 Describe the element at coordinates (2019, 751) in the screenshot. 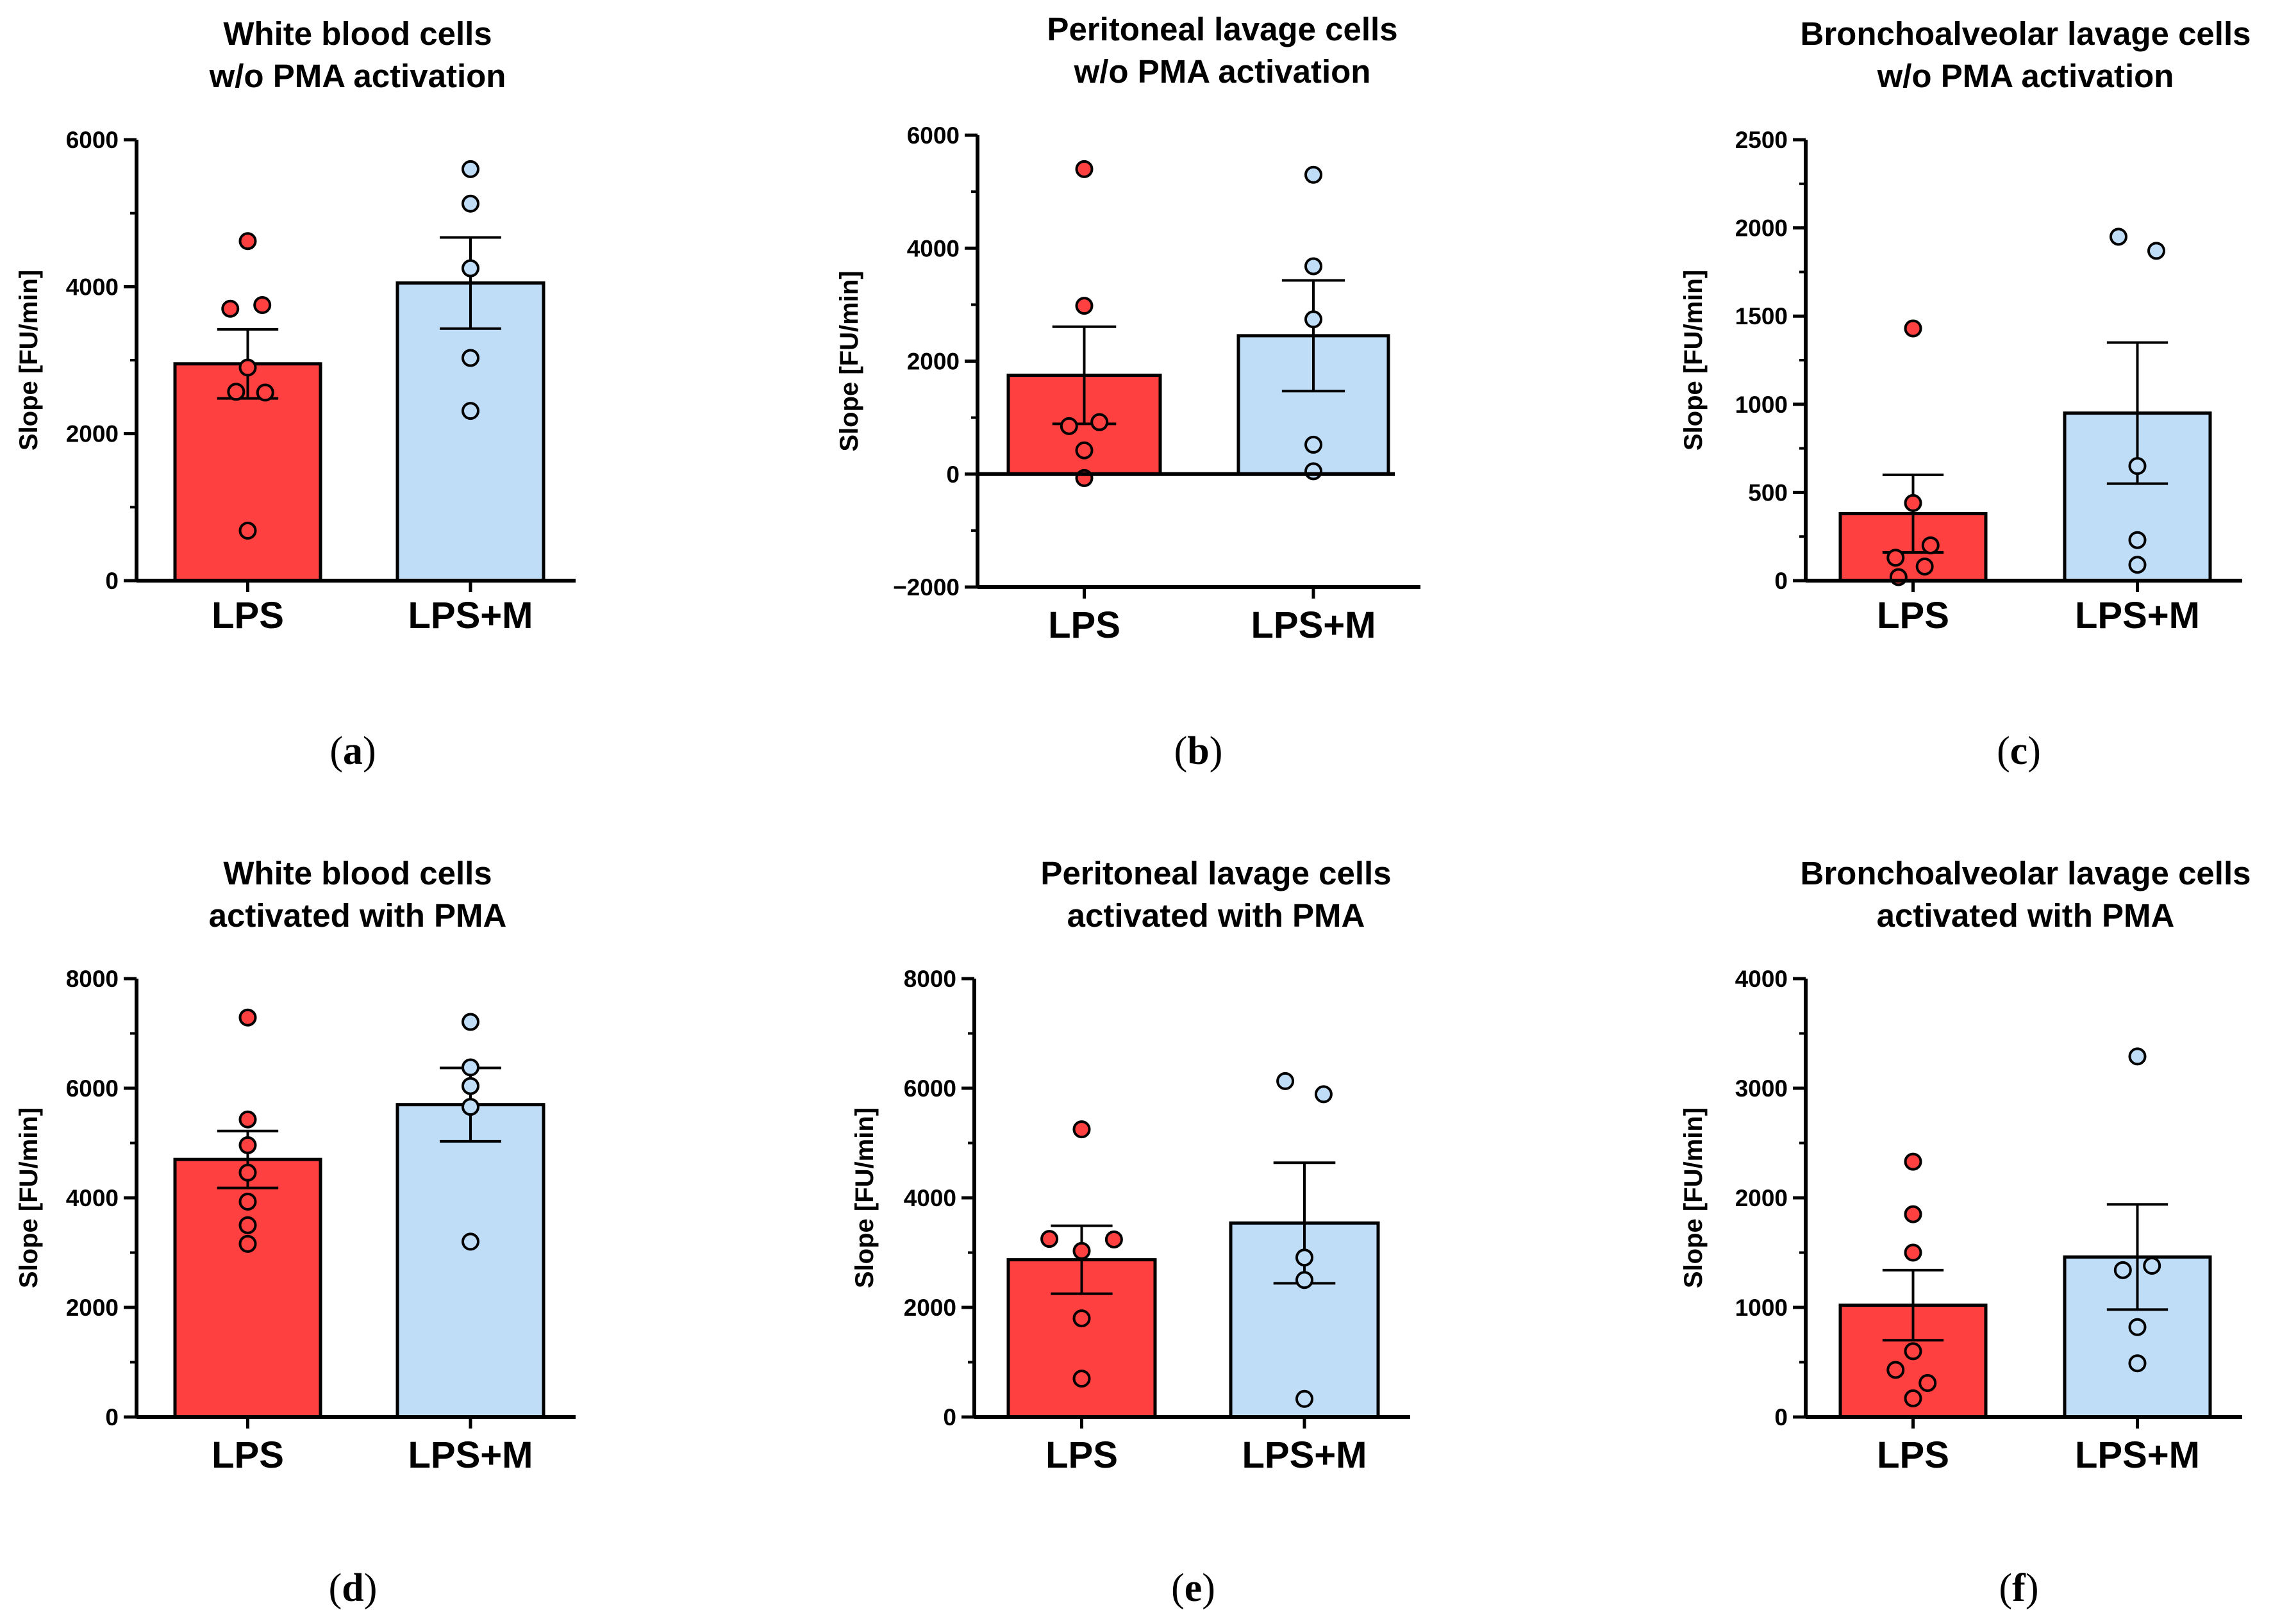

I see `panel-label: (c)` at that location.